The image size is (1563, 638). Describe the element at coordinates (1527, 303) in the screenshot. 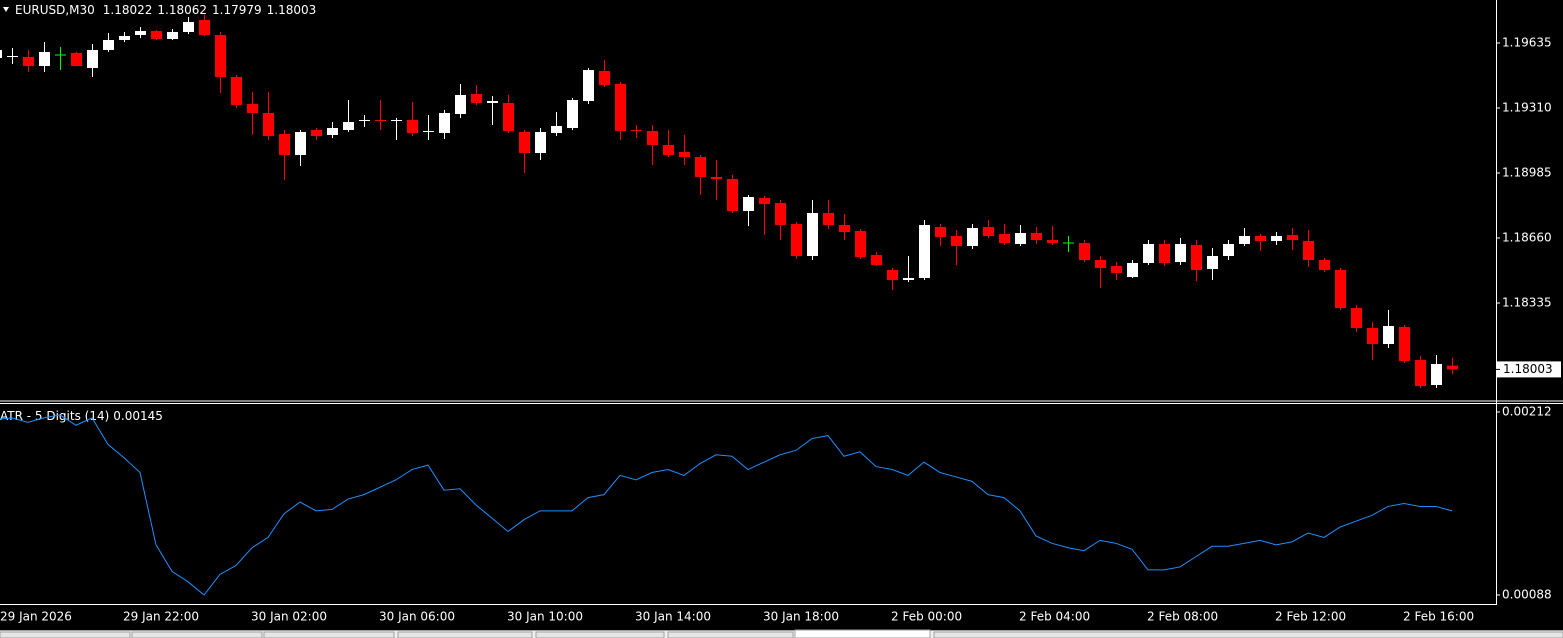

I see `y-tick-label: 1.18335` at that location.